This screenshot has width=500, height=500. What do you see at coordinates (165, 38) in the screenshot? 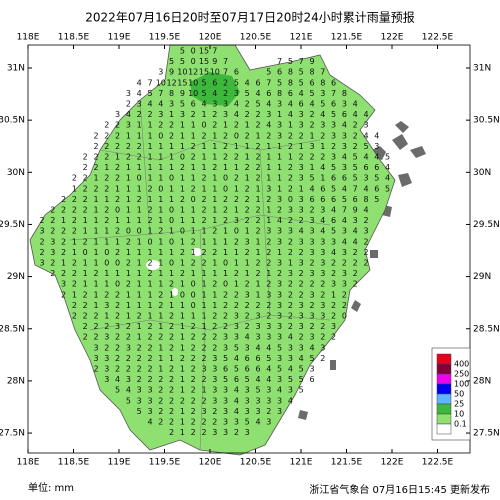
I see `lon-label-top: 119.5E` at bounding box center [165, 38].